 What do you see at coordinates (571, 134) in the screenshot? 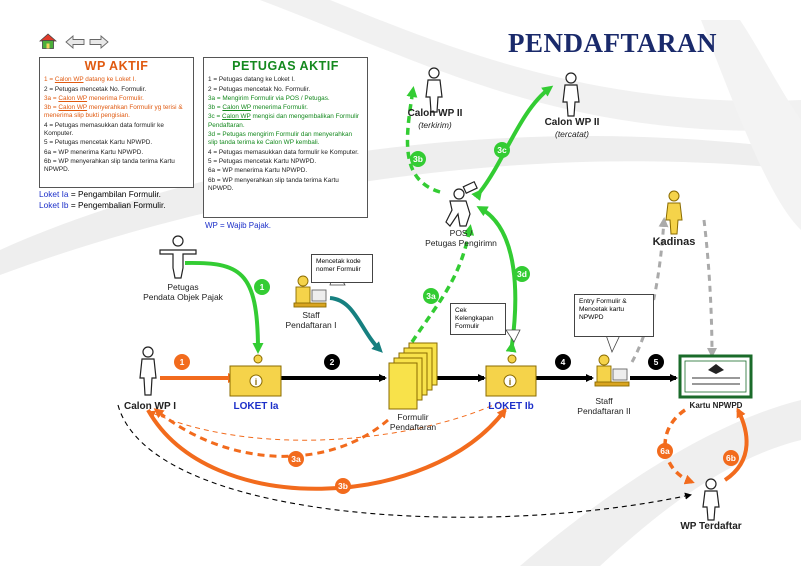
I see `label-tercatat: (tercatat)` at bounding box center [571, 134].